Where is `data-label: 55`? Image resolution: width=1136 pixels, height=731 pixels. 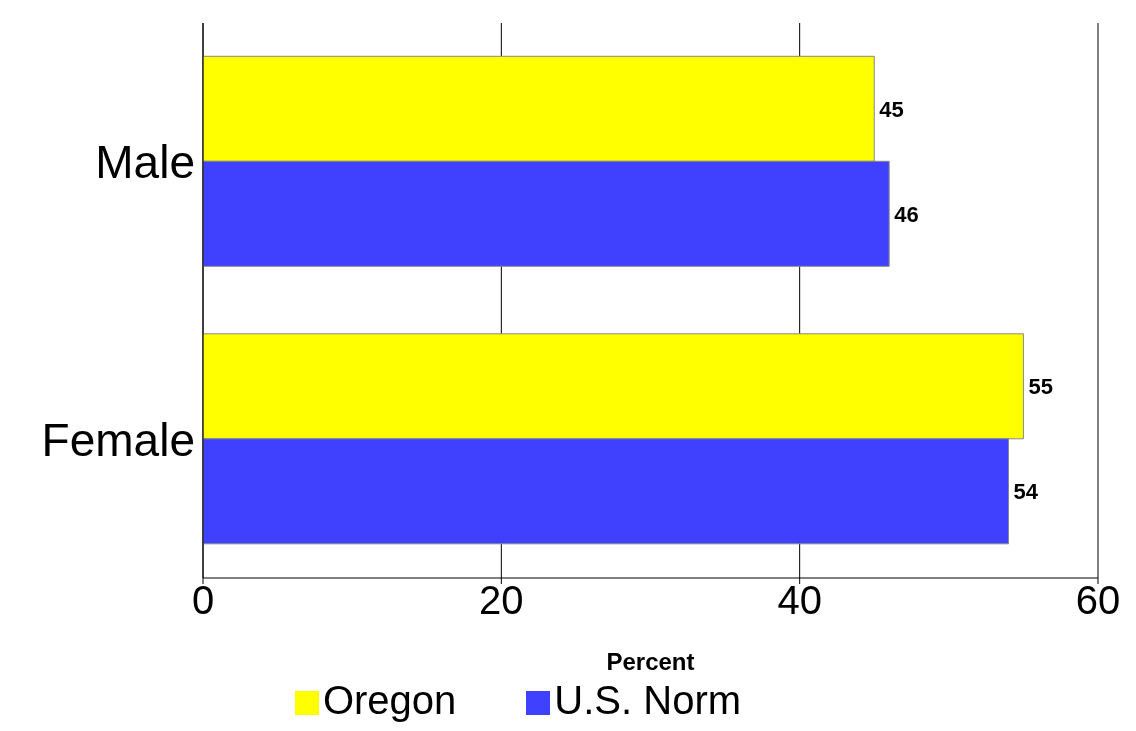
data-label: 55 is located at coordinates (1040, 387).